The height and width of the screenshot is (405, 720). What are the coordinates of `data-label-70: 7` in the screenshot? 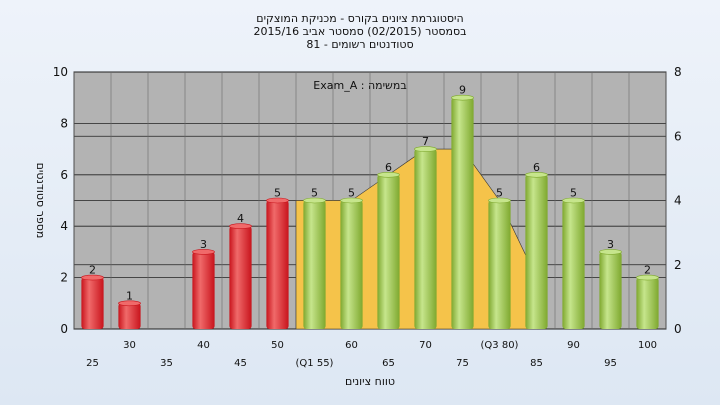 It's located at (425, 141).